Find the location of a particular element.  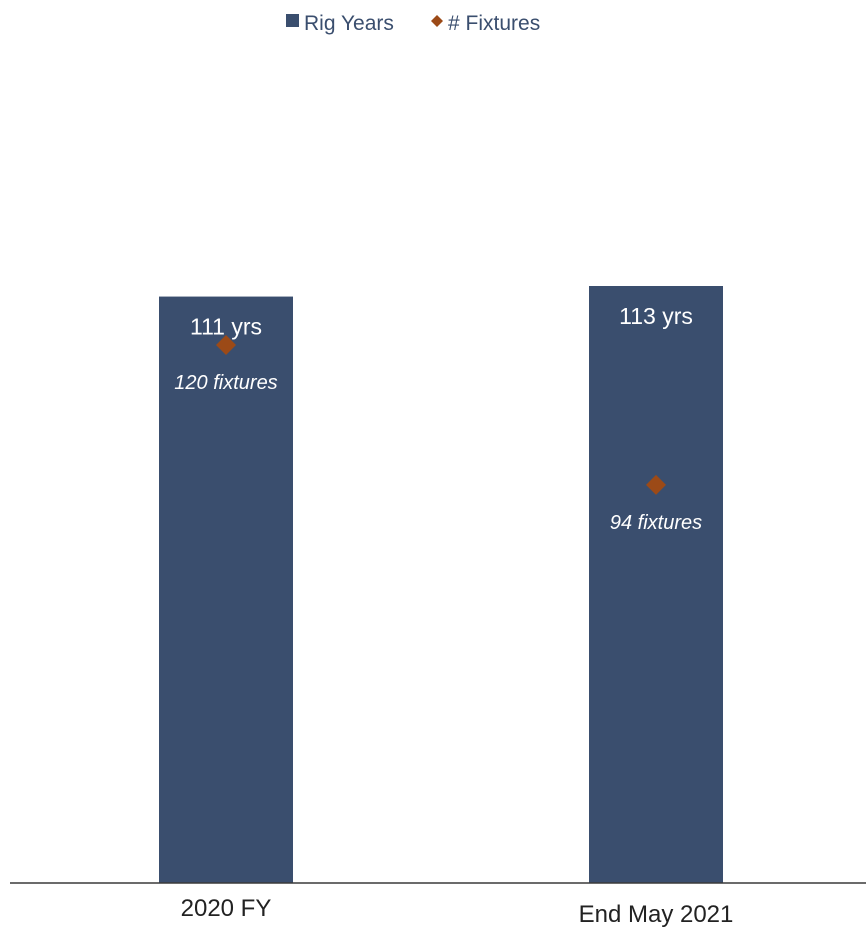

legend-marker-fixtures is located at coordinates (437, 21).